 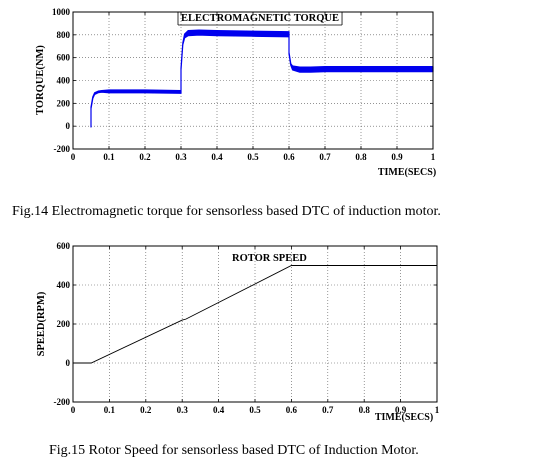 I want to click on torque-series-band, so click(x=262, y=78).